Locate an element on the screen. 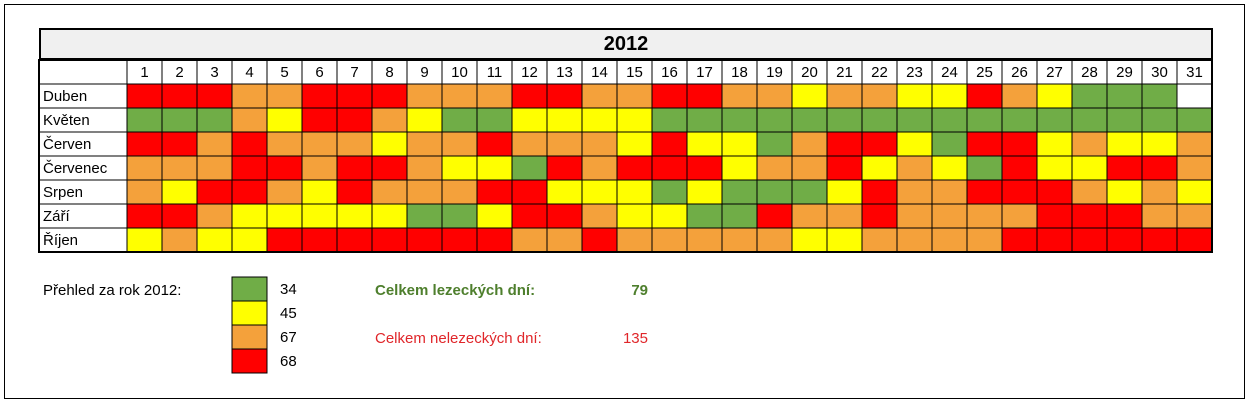  day-header-label: 12 is located at coordinates (529, 72).